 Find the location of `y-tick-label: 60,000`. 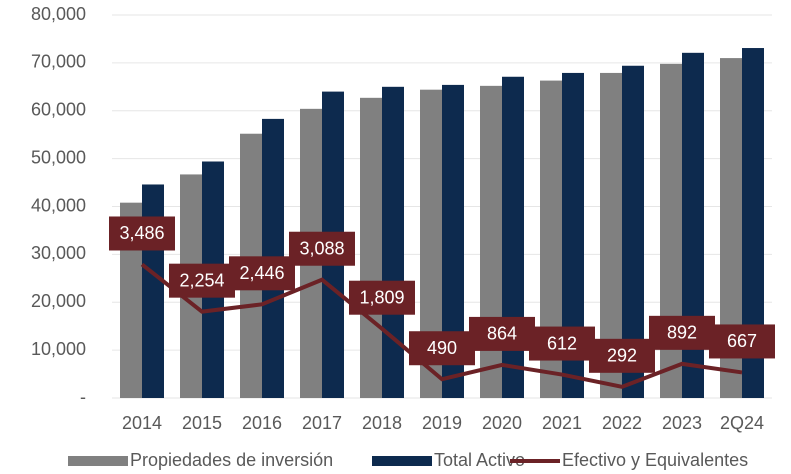

y-tick-label: 60,000 is located at coordinates (58, 110).